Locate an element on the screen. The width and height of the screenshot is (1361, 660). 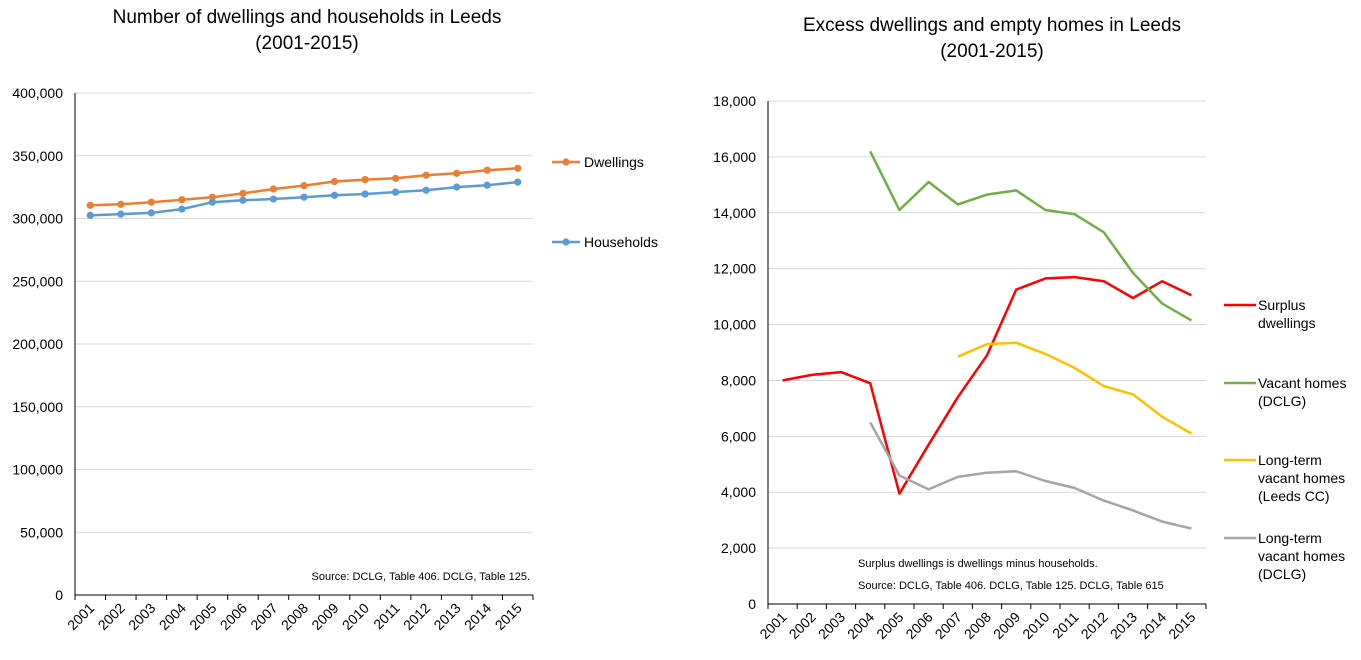
right-legend-label: vacant homes is located at coordinates (1301, 478).